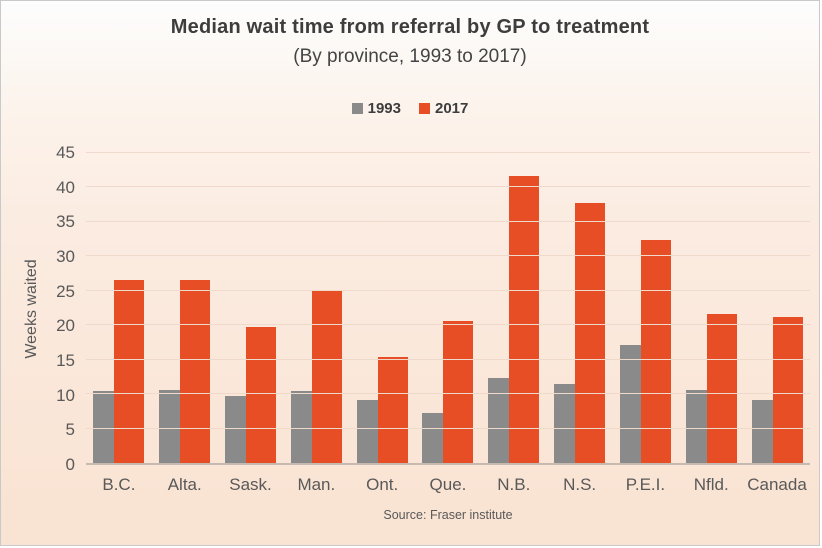 This screenshot has width=822, height=548. Describe the element at coordinates (384, 108) in the screenshot. I see `legend-label-1993: 1993` at that location.